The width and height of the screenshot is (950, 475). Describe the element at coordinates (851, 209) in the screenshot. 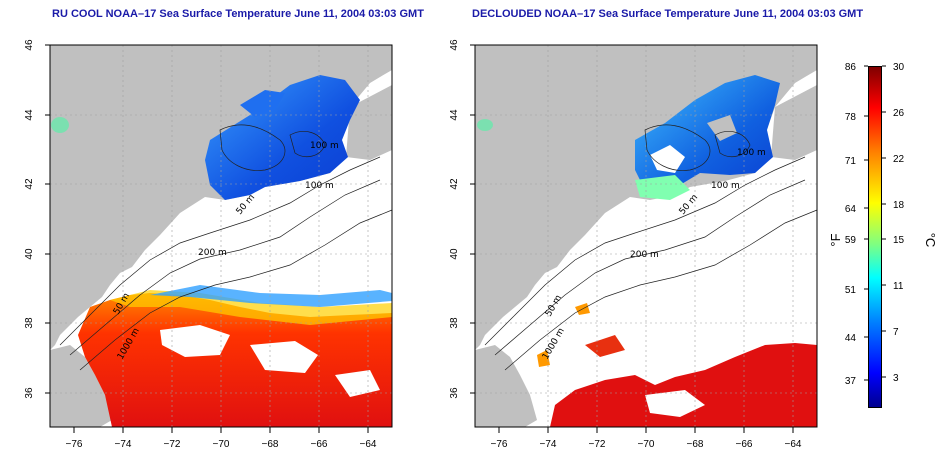

I see `fahrenheit-tick: 64` at that location.